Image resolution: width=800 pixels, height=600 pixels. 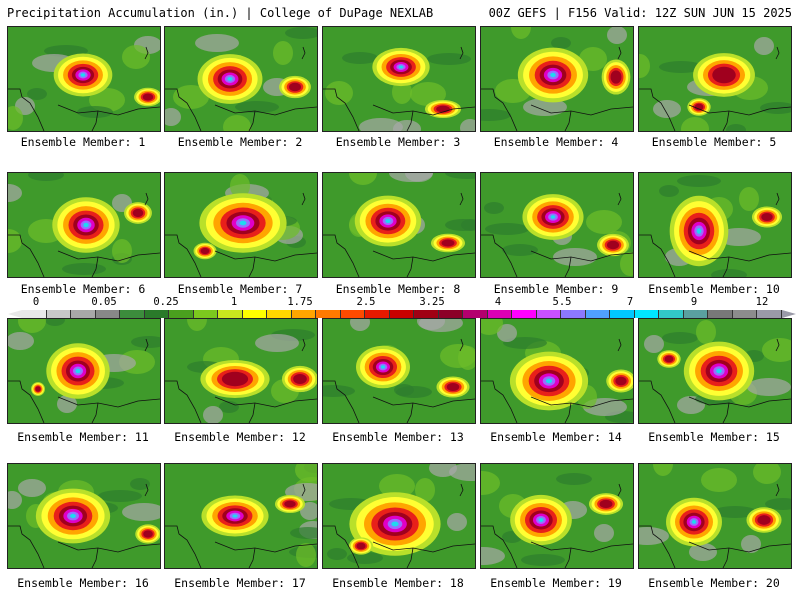 What do you see at coordinates (240, 437) in the screenshot?
I see `ensemble-member-label: Ensemble Member: 12` at bounding box center [240, 437].